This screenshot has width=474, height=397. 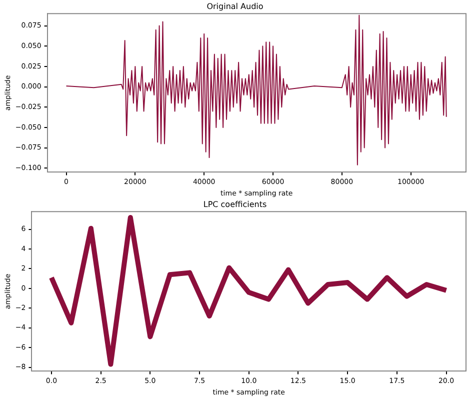 What do you see at coordinates (235, 204) in the screenshot?
I see `chart-title: LPC coefficients` at bounding box center [235, 204].